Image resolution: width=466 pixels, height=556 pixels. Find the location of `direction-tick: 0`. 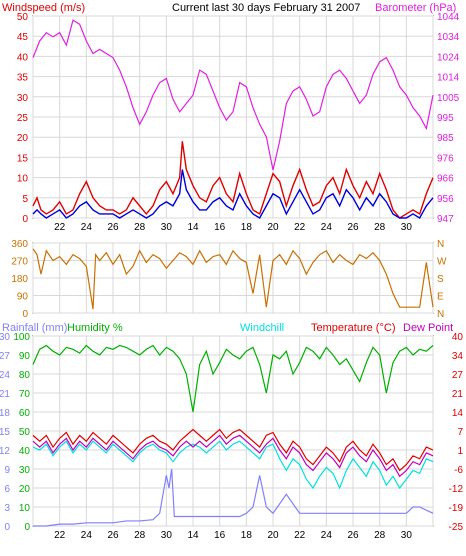

direction-tick: 0 is located at coordinates (25, 314).